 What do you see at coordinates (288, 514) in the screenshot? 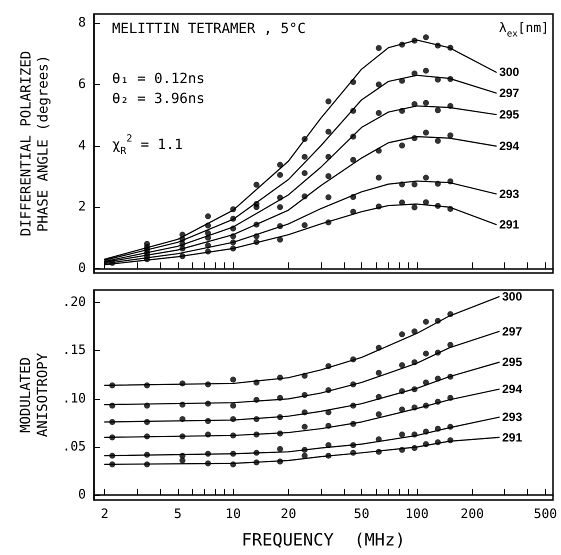
I see `x-tick-label: 20` at bounding box center [288, 514].